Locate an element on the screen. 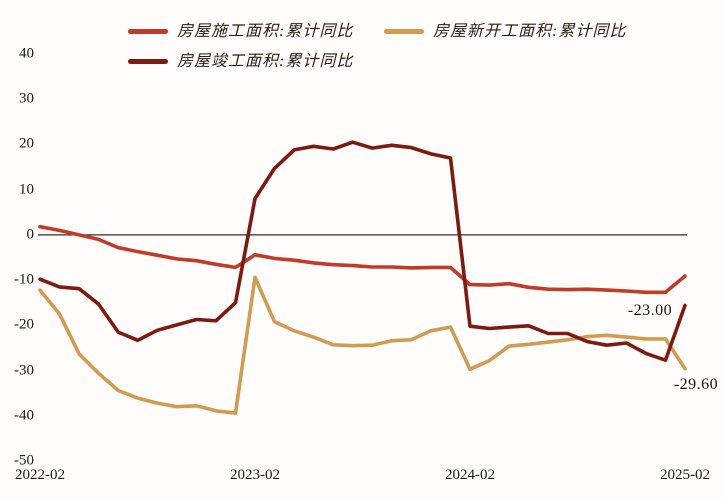  y-tick-label: -30 is located at coordinates (24, 370).